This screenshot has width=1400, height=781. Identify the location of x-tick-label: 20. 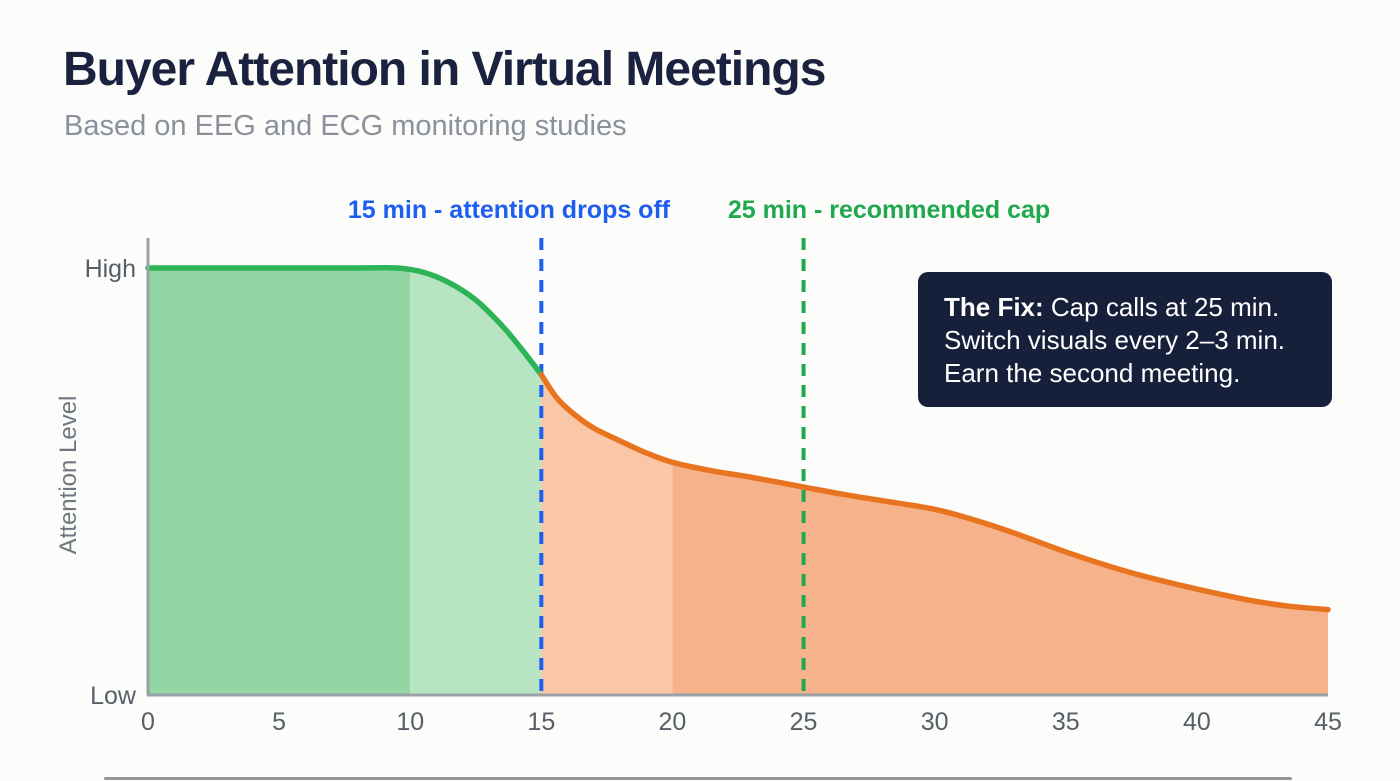
(673, 722).